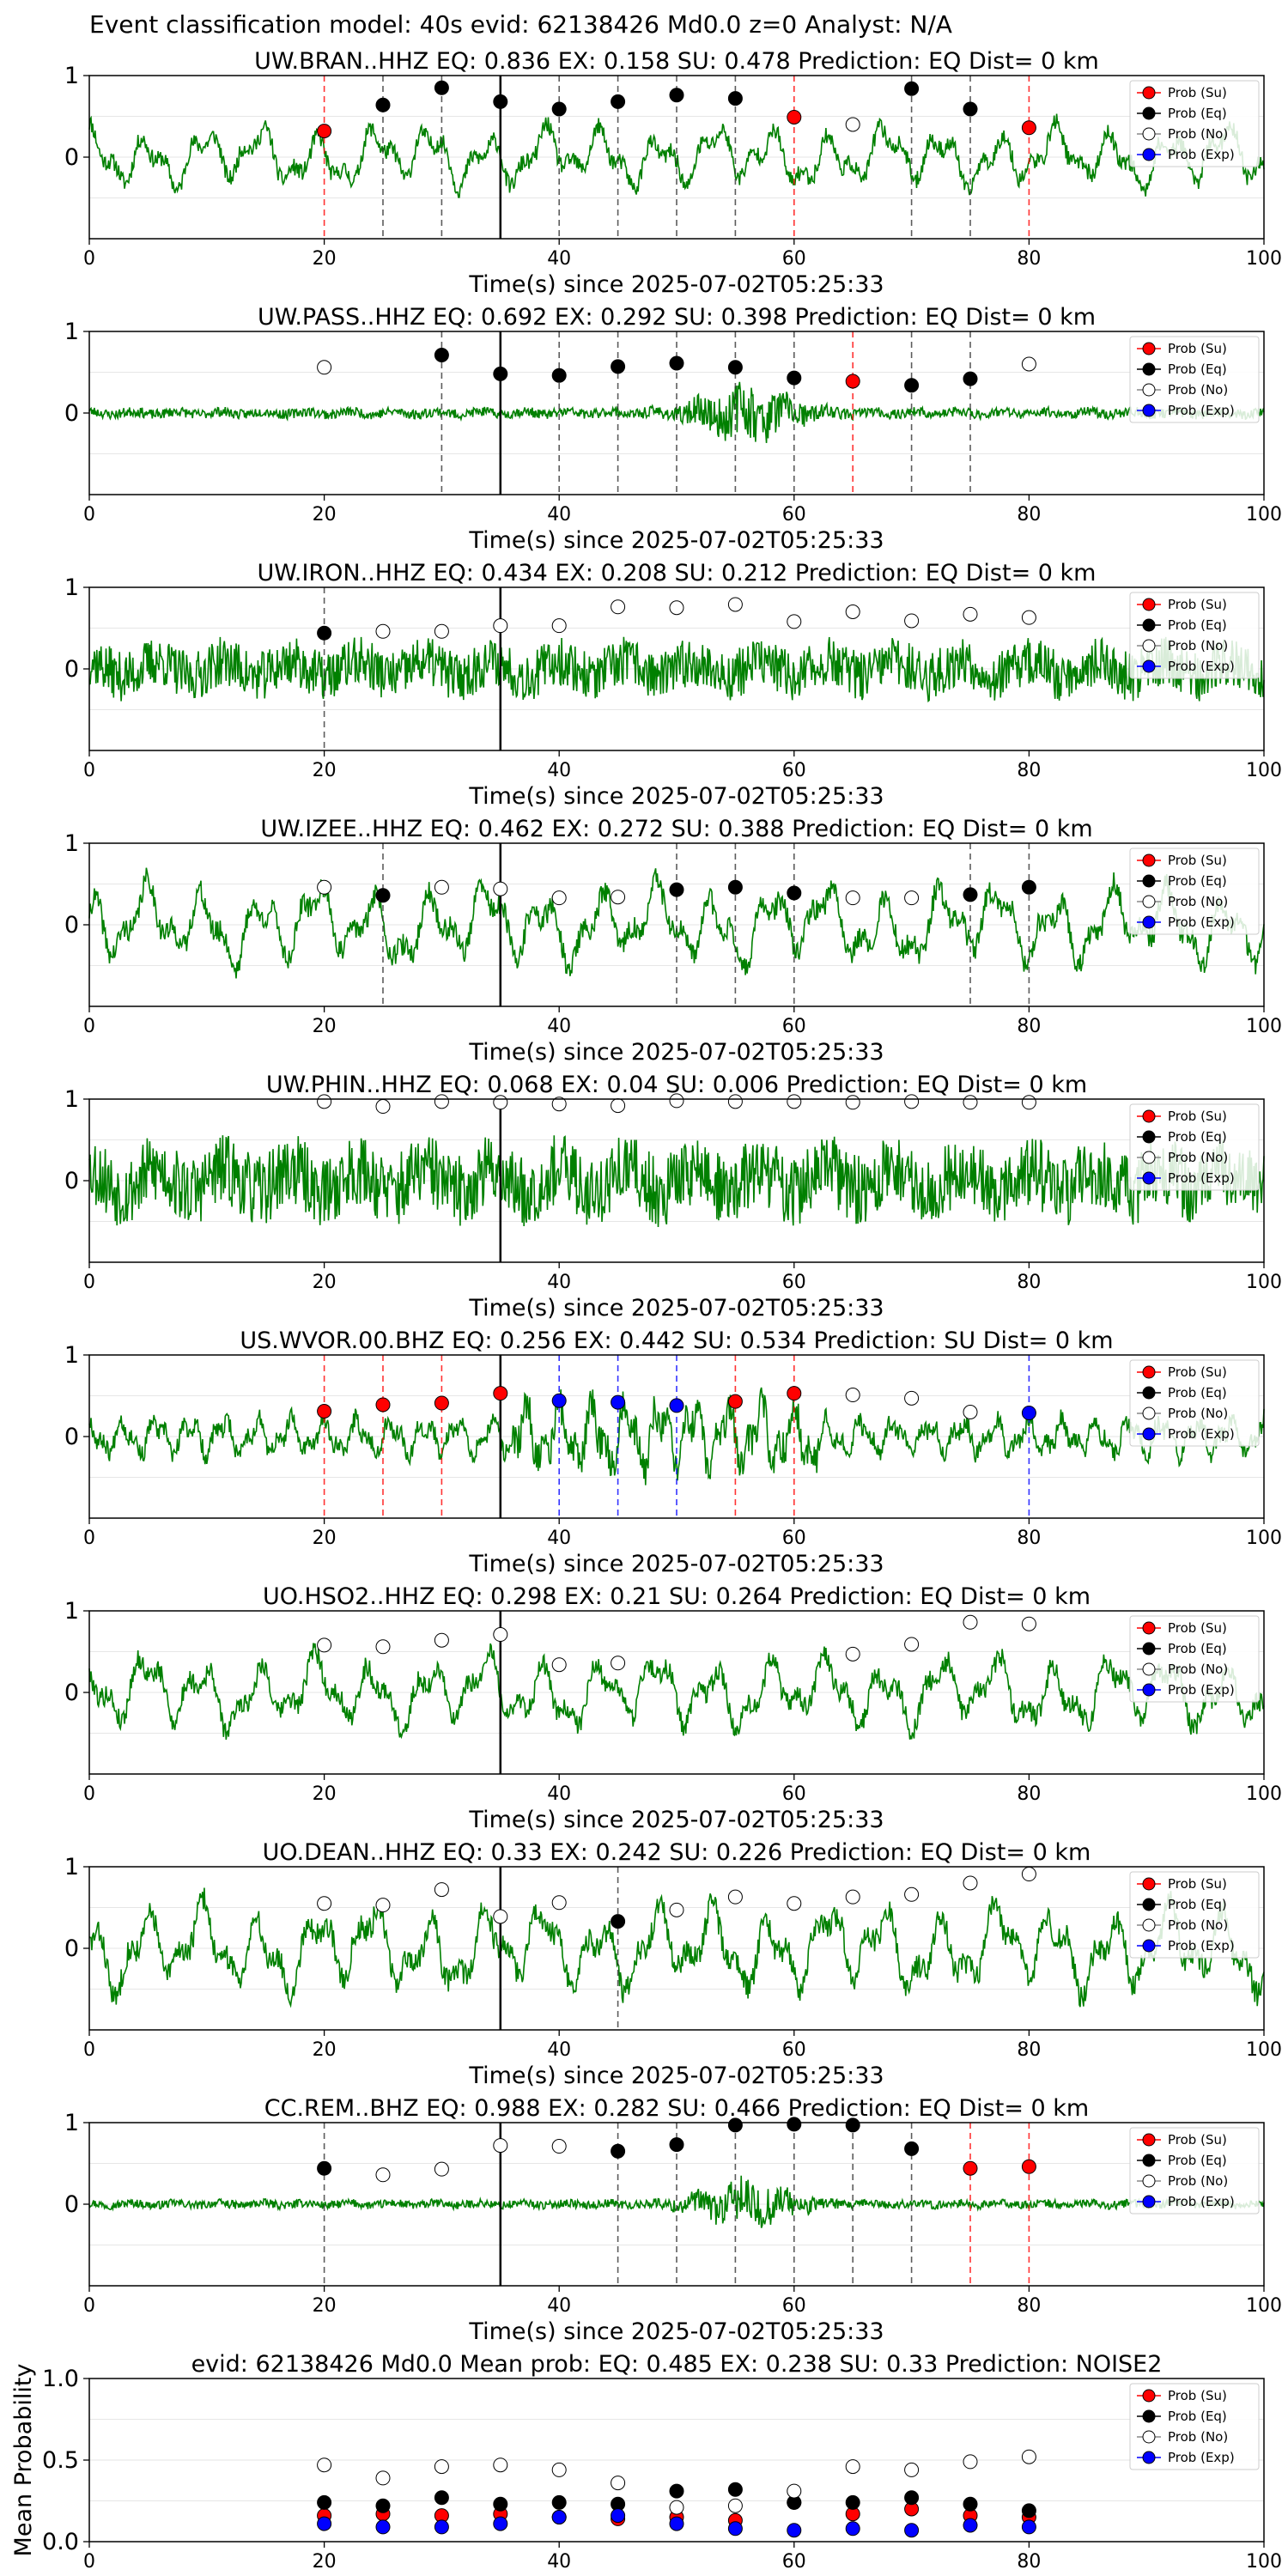 The image size is (1288, 2576). I want to click on y-axis-label: Mean Probability, so click(23, 2460).